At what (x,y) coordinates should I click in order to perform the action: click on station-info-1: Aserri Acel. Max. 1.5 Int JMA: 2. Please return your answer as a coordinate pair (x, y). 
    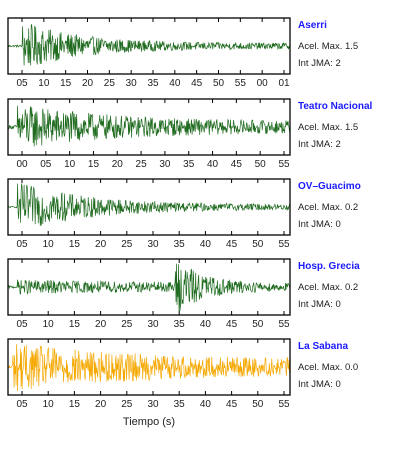
    Looking at the image, I should click on (353, 44).